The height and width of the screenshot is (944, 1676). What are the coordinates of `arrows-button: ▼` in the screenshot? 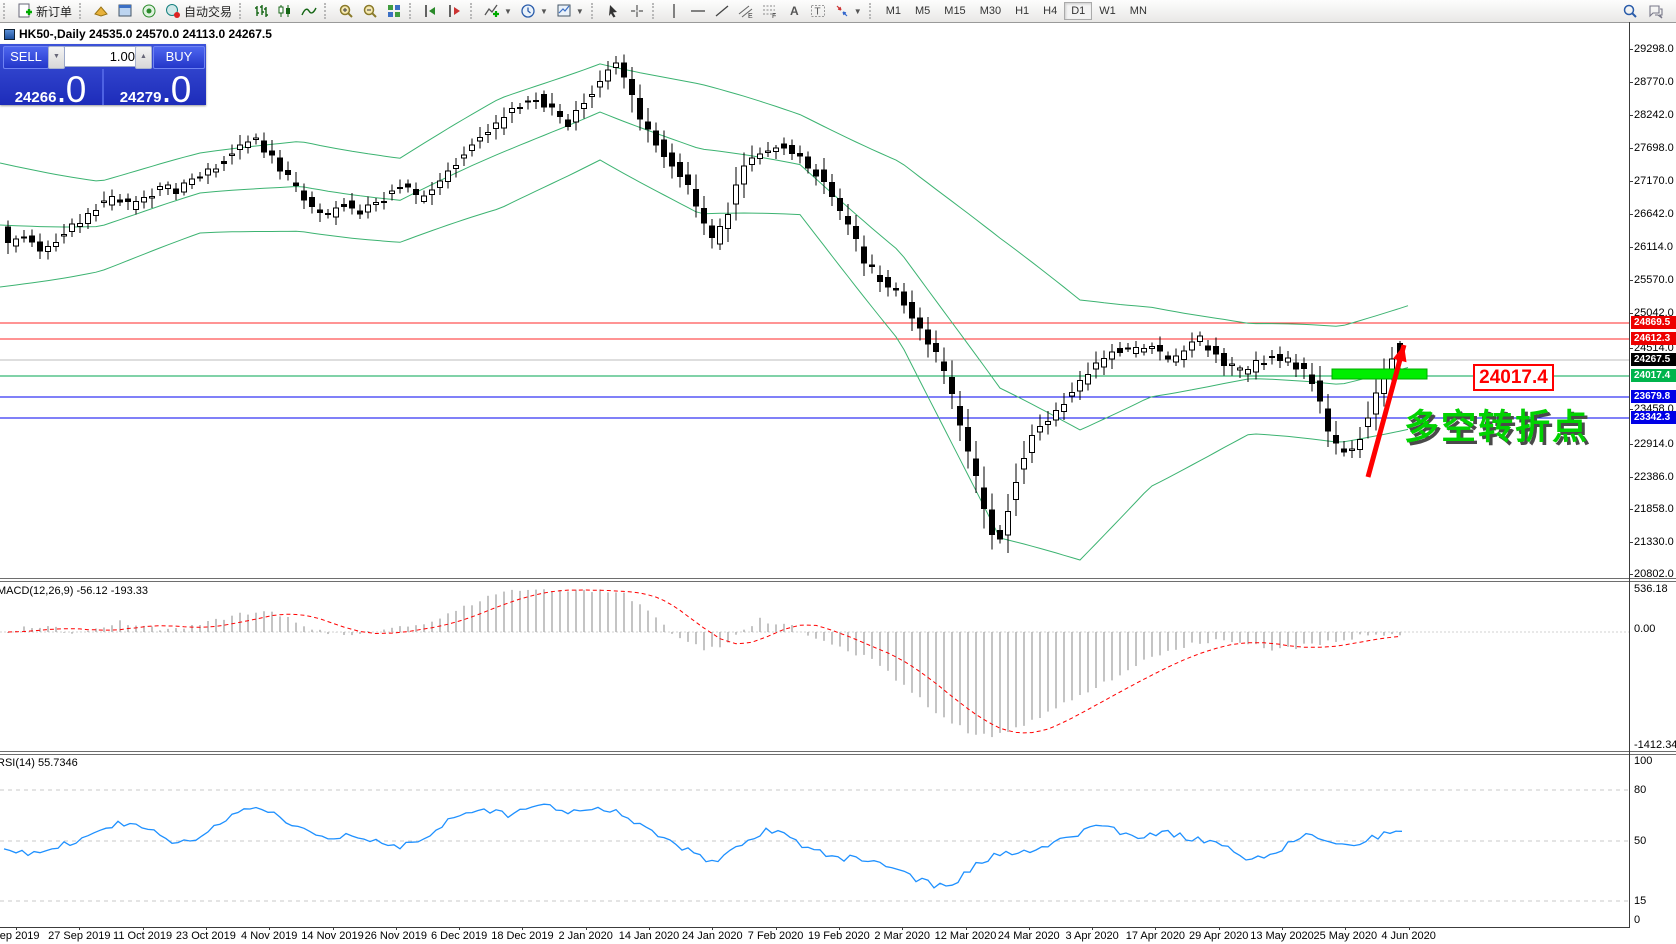 It's located at (848, 11).